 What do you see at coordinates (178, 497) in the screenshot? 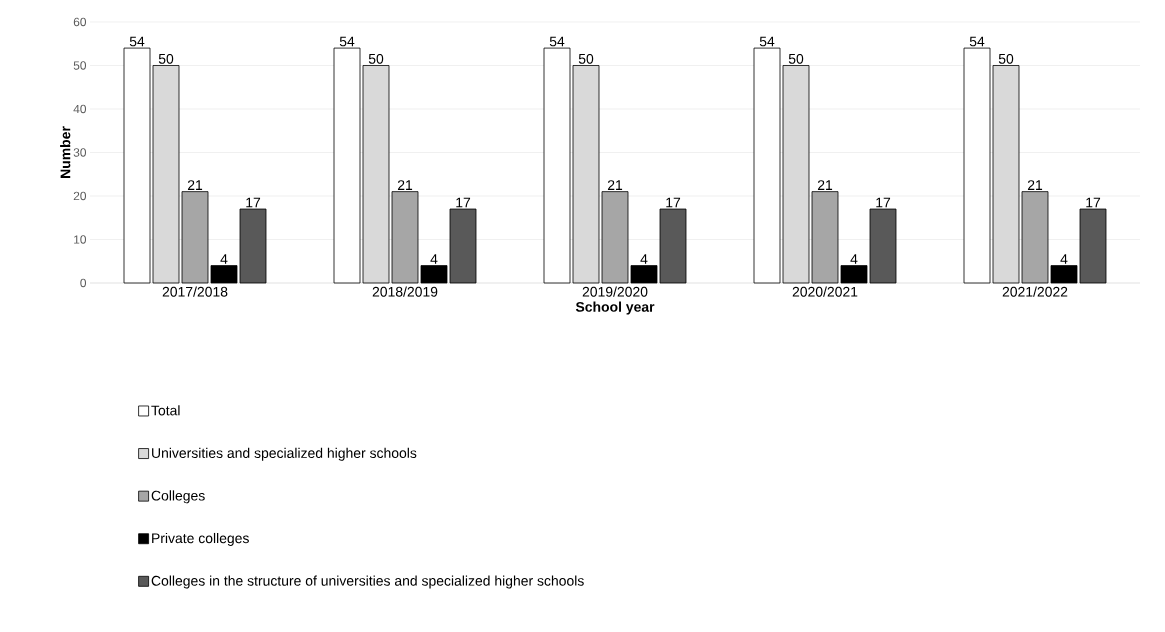
I see `legend-label: Colleges` at bounding box center [178, 497].